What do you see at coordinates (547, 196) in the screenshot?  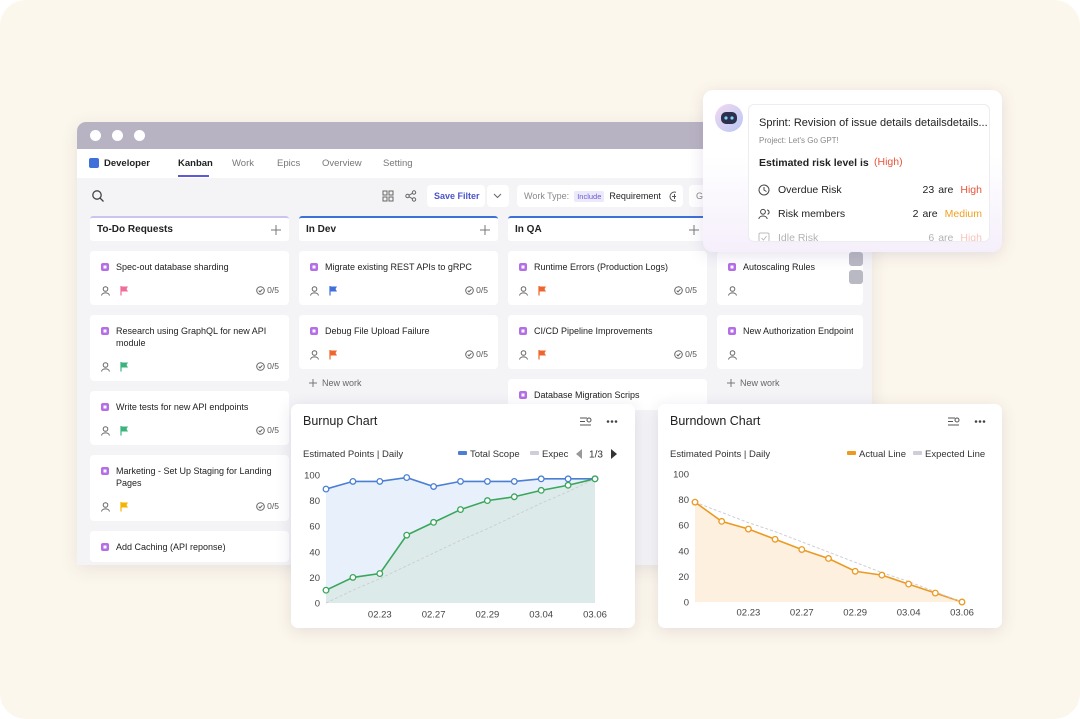 I see `work-type-label: Work Type:` at bounding box center [547, 196].